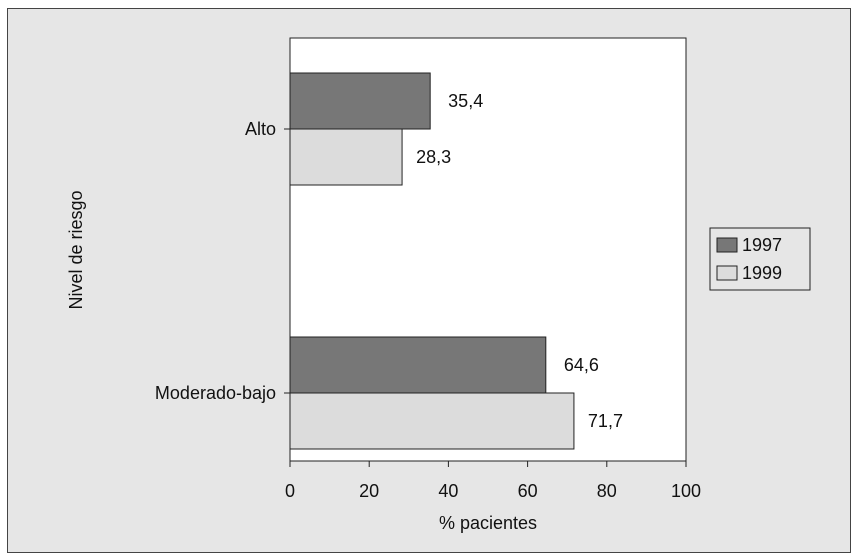 This screenshot has height=560, width=859. What do you see at coordinates (727, 273) in the screenshot?
I see `legend-swatch-1999` at bounding box center [727, 273].